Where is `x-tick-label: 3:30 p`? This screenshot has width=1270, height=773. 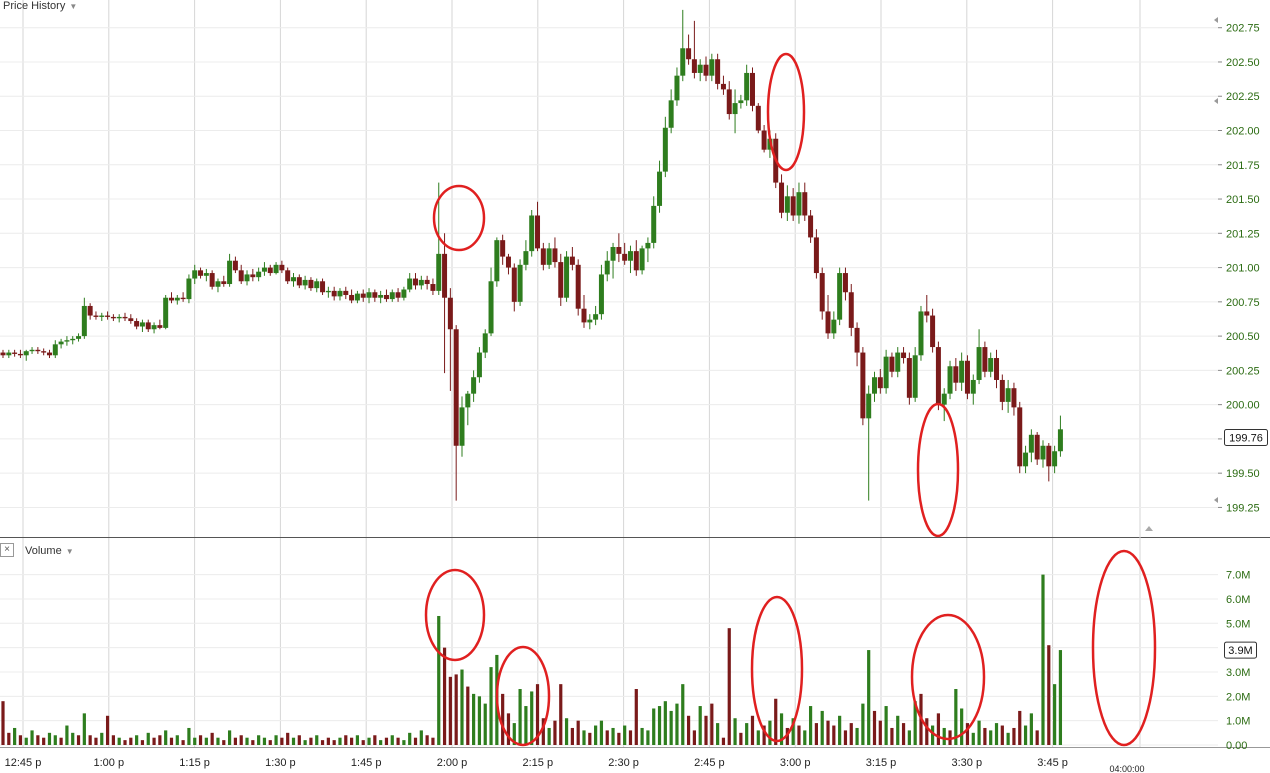 x-tick-label: 3:30 p is located at coordinates (967, 763).